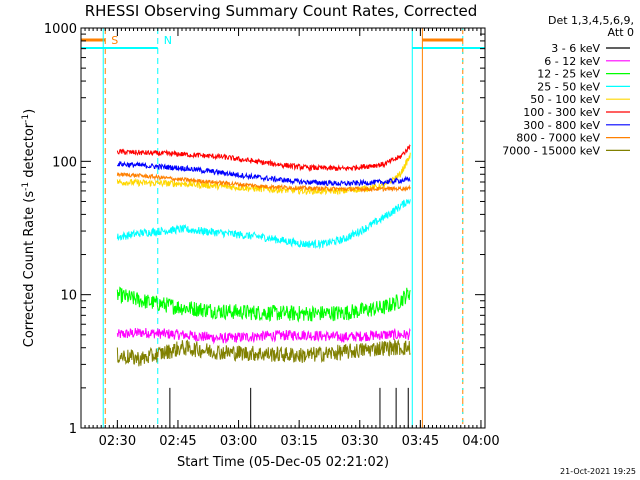 The height and width of the screenshot is (480, 640). I want to click on flag-label-n: N, so click(168, 40).